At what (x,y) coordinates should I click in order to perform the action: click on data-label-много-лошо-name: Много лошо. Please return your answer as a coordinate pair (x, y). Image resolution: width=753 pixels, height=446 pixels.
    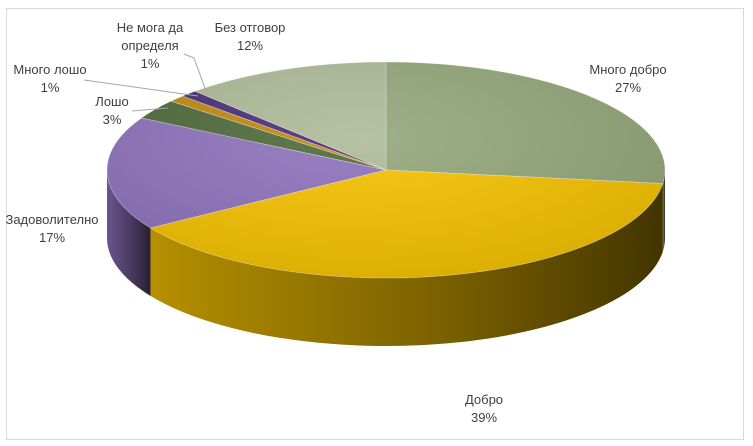
    Looking at the image, I should click on (49, 69).